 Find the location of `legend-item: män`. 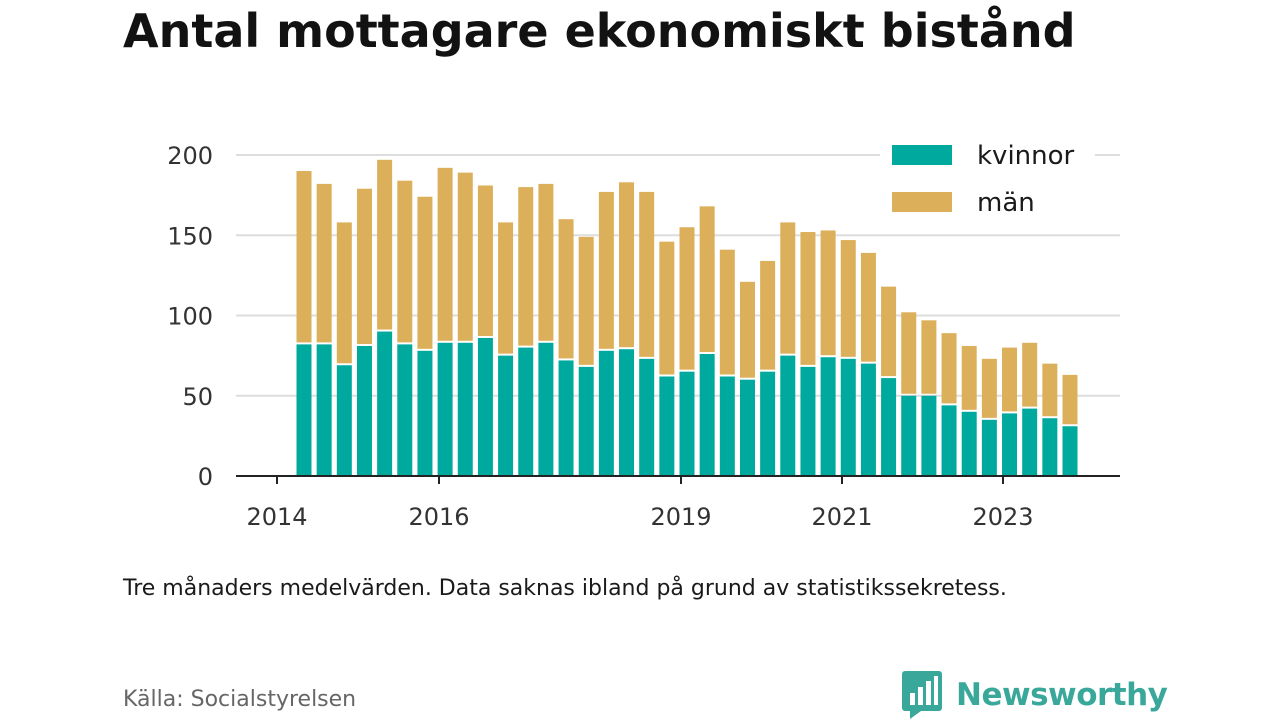

legend-item: män is located at coordinates (963, 203).